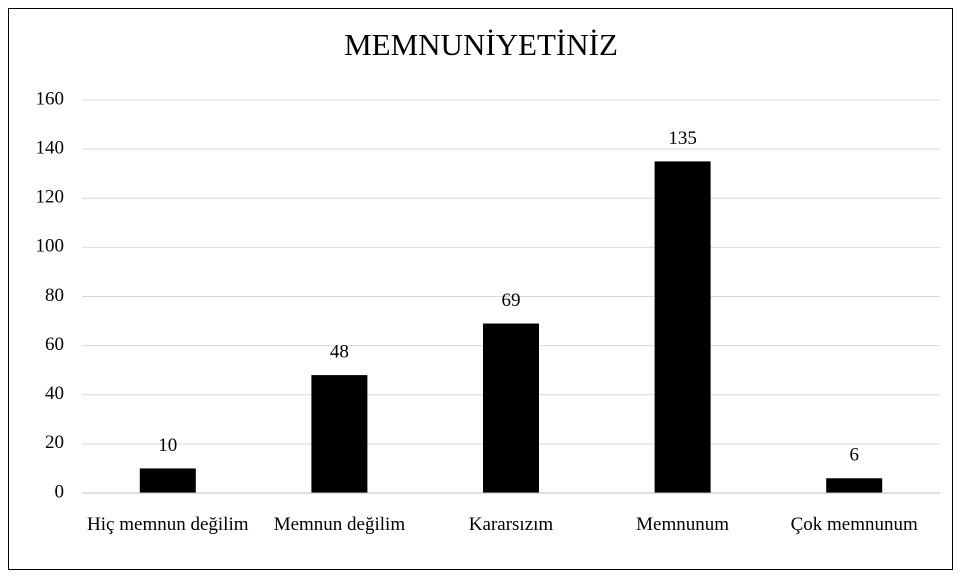 The image size is (961, 578). What do you see at coordinates (511, 524) in the screenshot?
I see `x-tick-label: Kararsızım` at bounding box center [511, 524].